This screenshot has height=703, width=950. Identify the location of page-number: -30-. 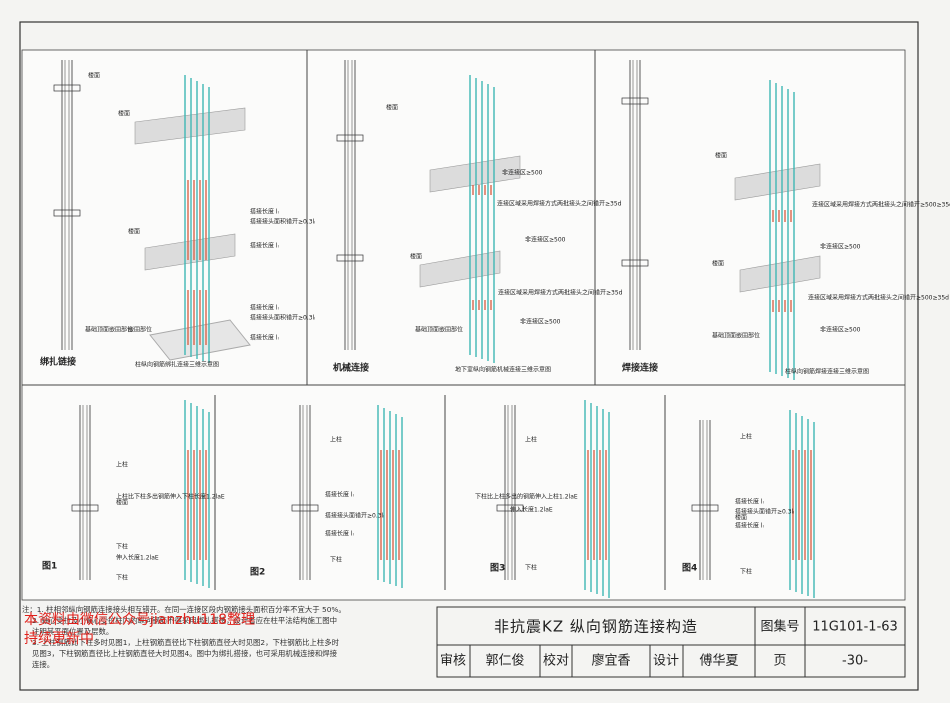
(855, 661).